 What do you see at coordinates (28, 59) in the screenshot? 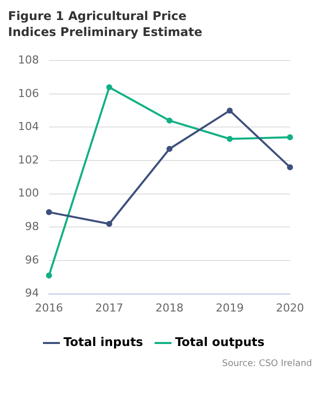
I see `y-tick-label: 108` at bounding box center [28, 59].